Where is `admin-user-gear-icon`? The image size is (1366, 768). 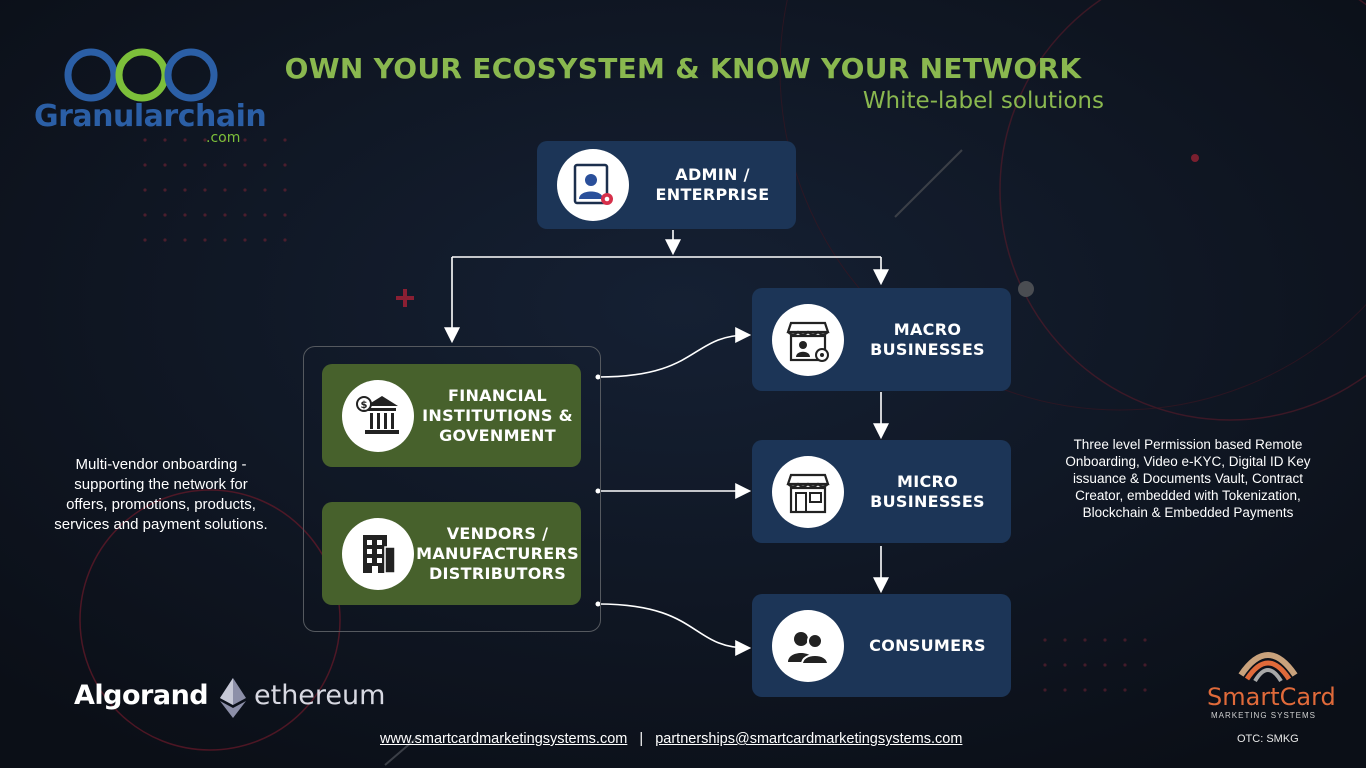 admin-user-gear-icon is located at coordinates (593, 185).